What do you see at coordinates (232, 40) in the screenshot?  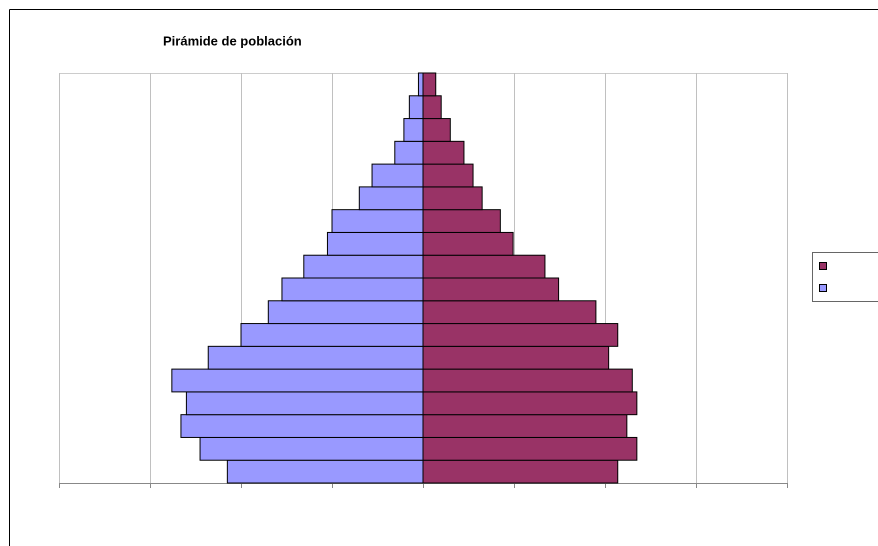 I see `chart-title: Pirámide de población` at bounding box center [232, 40].